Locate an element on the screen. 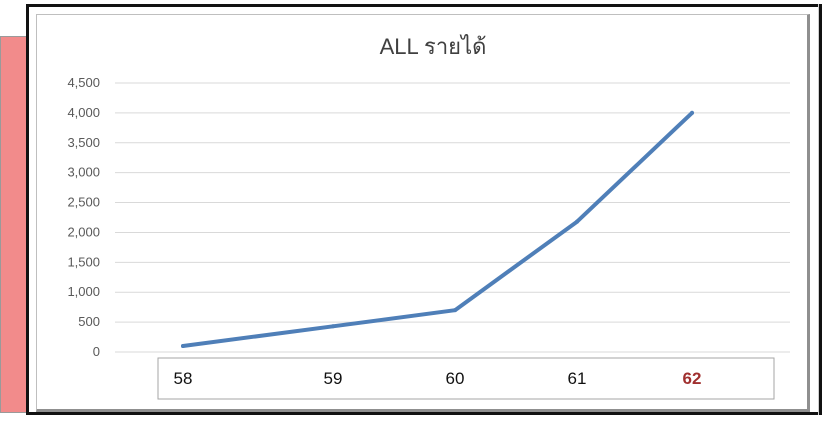 The image size is (834, 424). x-tick-label: 62 is located at coordinates (692, 378).